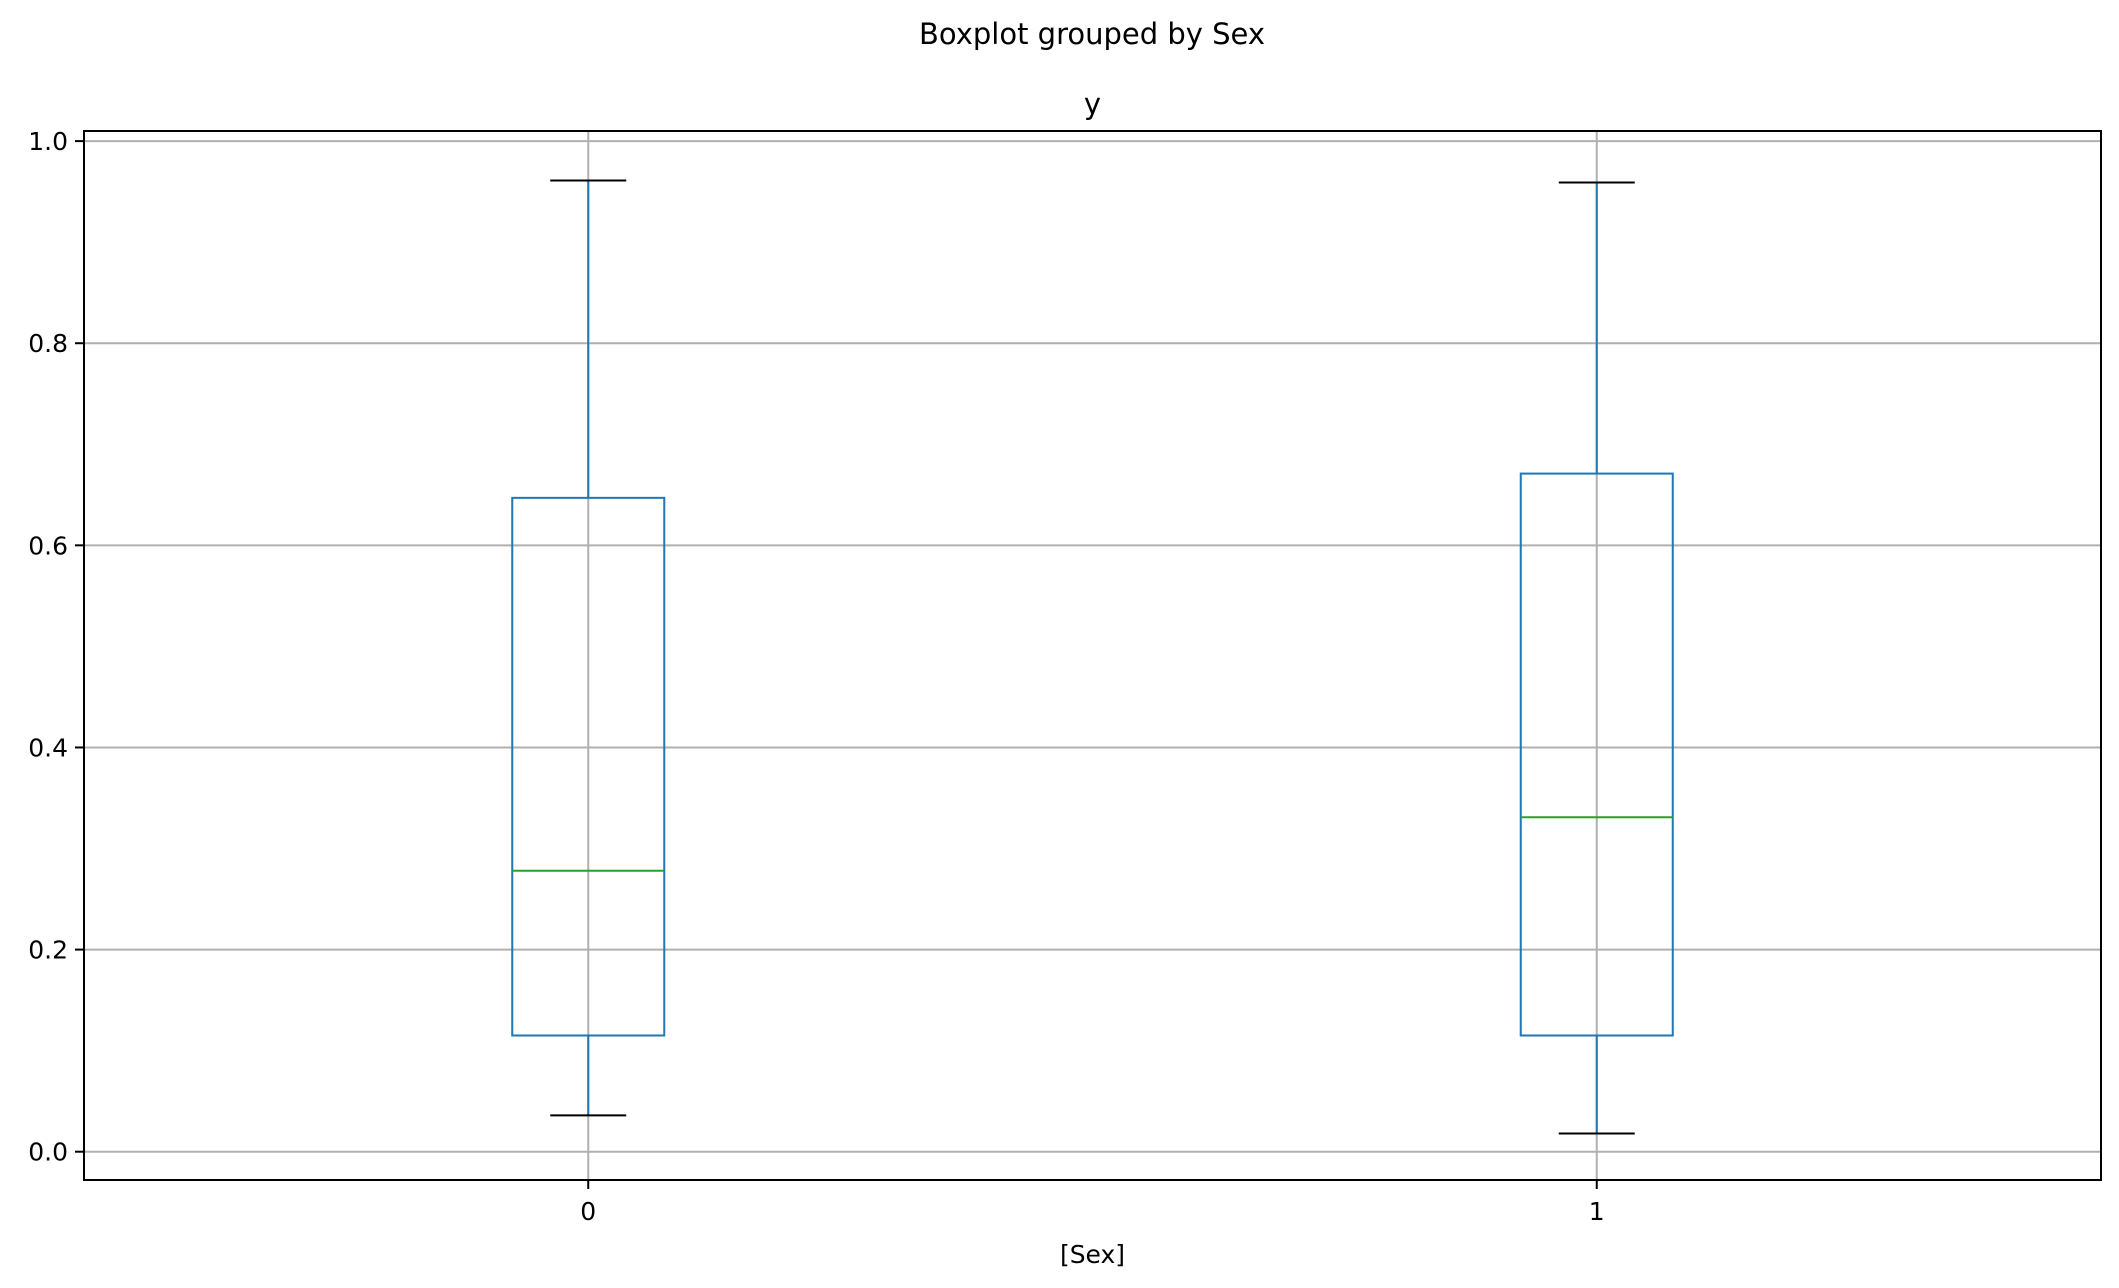 Image resolution: width=2119 pixels, height=1288 pixels. Describe the element at coordinates (48, 545) in the screenshot. I see `y-tick-label: 0.6` at that location.